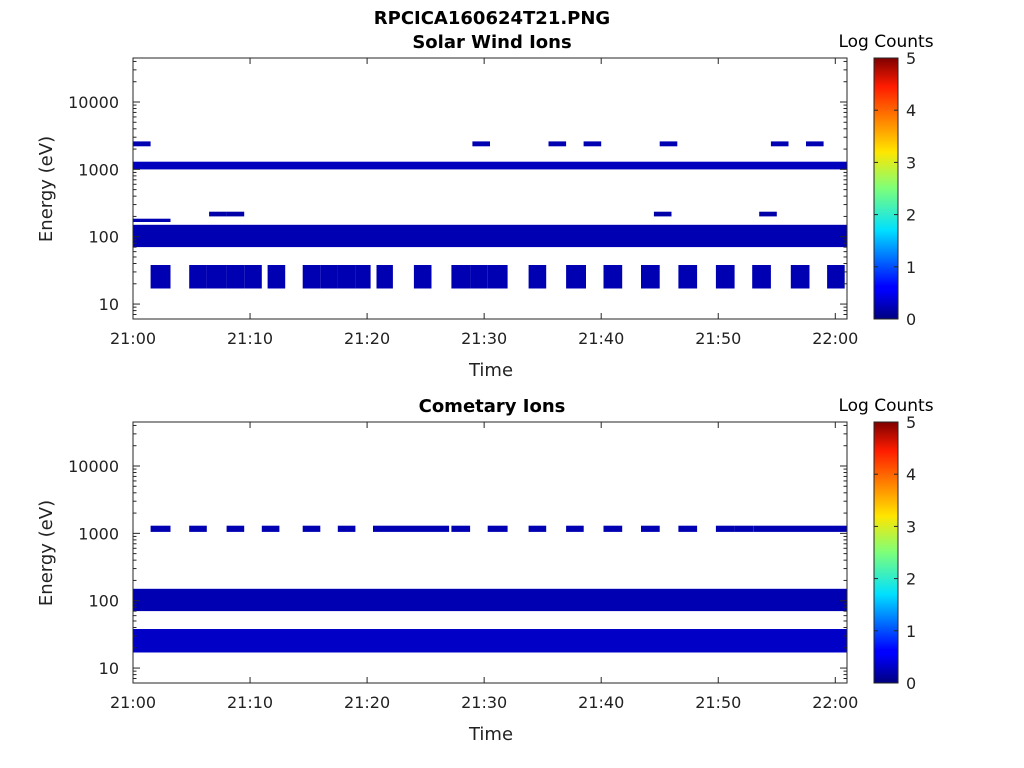 The width and height of the screenshot is (1024, 768). What do you see at coordinates (490, 734) in the screenshot?
I see `x-axis-label-cometary: Time` at bounding box center [490, 734].